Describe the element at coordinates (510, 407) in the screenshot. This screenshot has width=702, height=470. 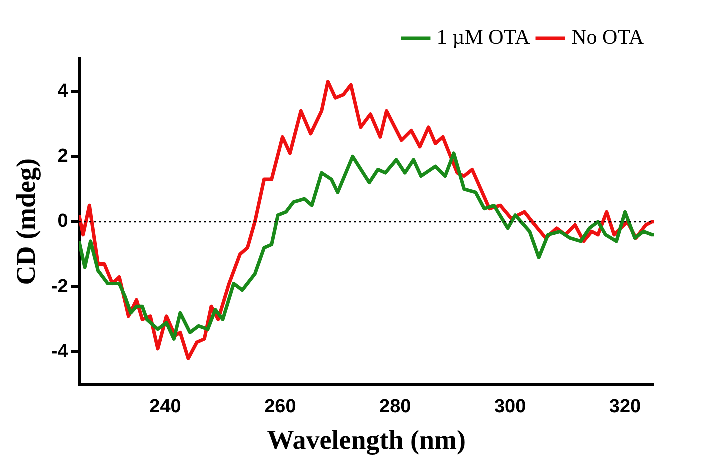
I see `x-tick-label: 300` at that location.